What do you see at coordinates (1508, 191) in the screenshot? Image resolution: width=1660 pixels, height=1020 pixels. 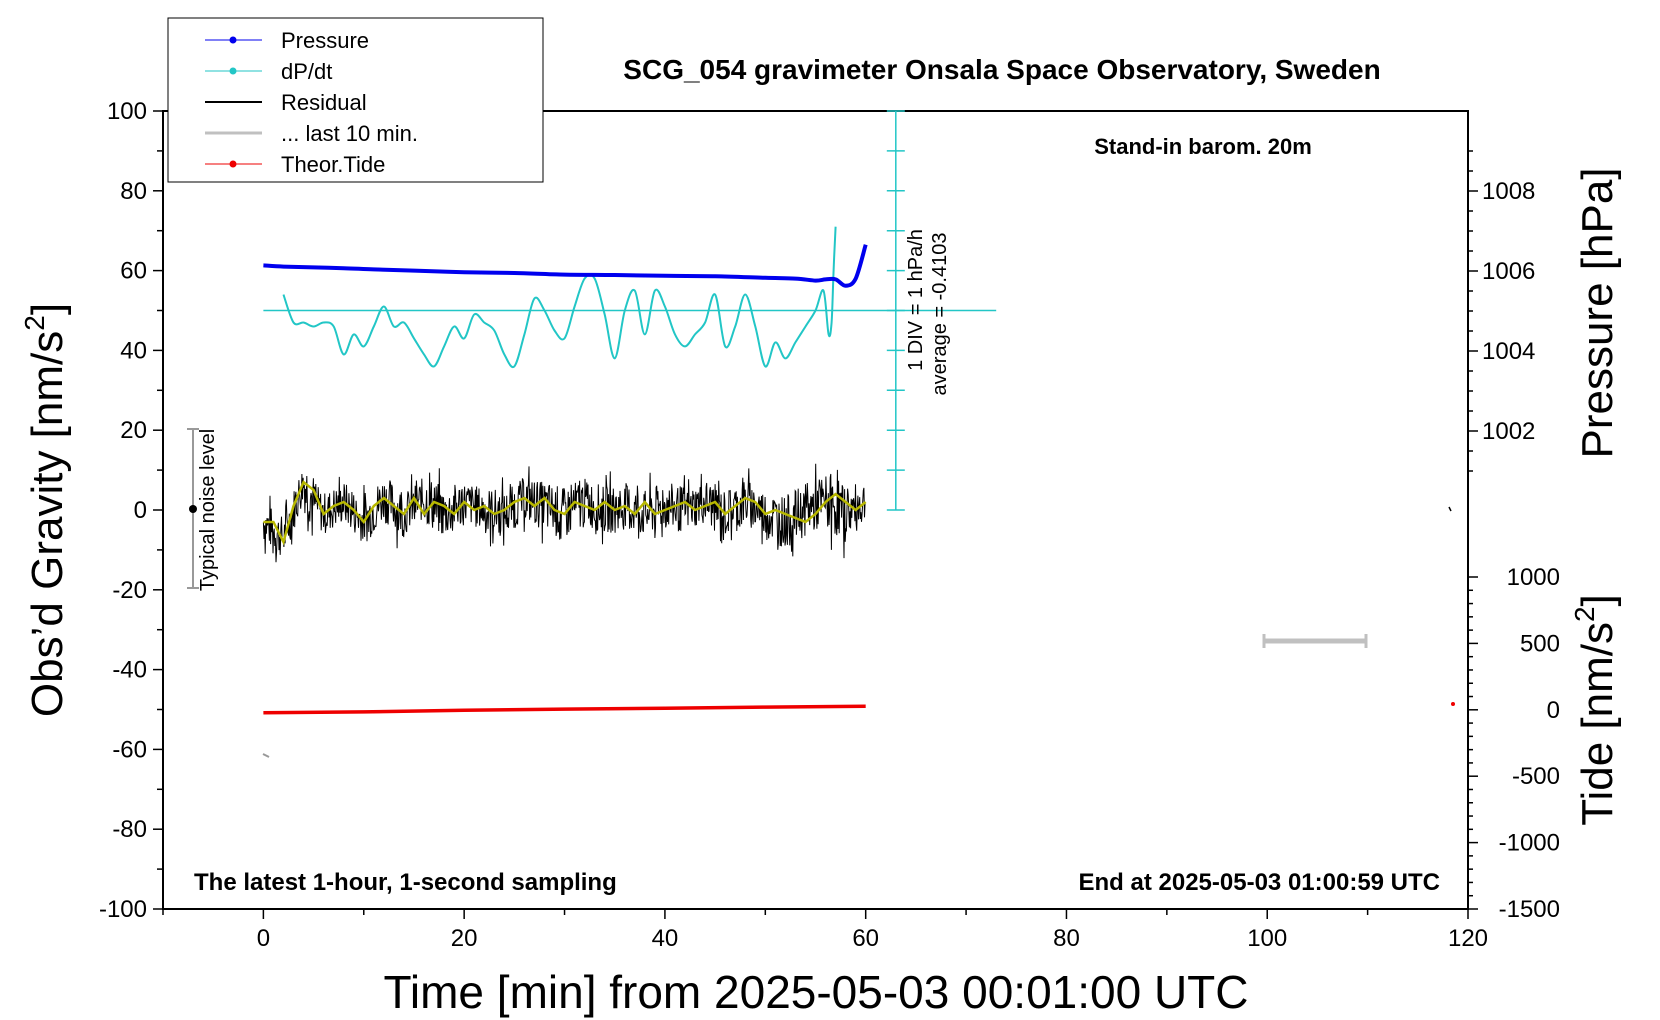 I see `pressure-tick-label: 1008` at bounding box center [1508, 191].